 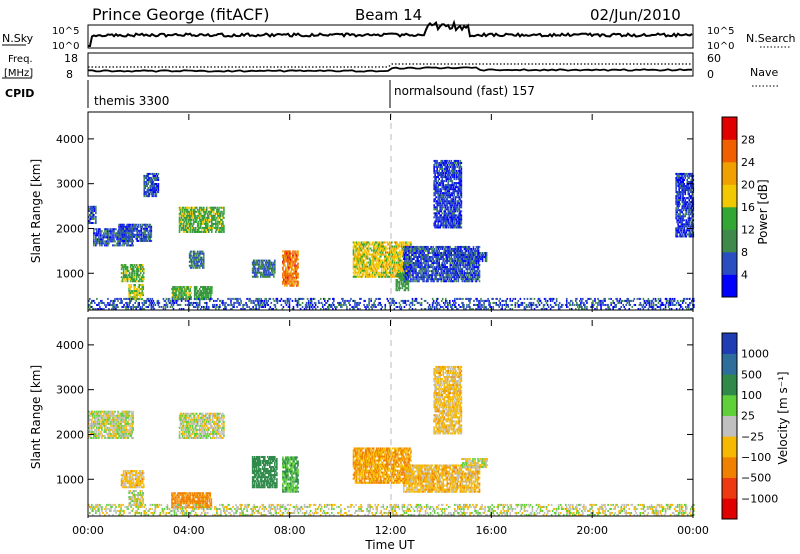 I want to click on date-title: 02/Jun/2010, so click(x=635, y=15).